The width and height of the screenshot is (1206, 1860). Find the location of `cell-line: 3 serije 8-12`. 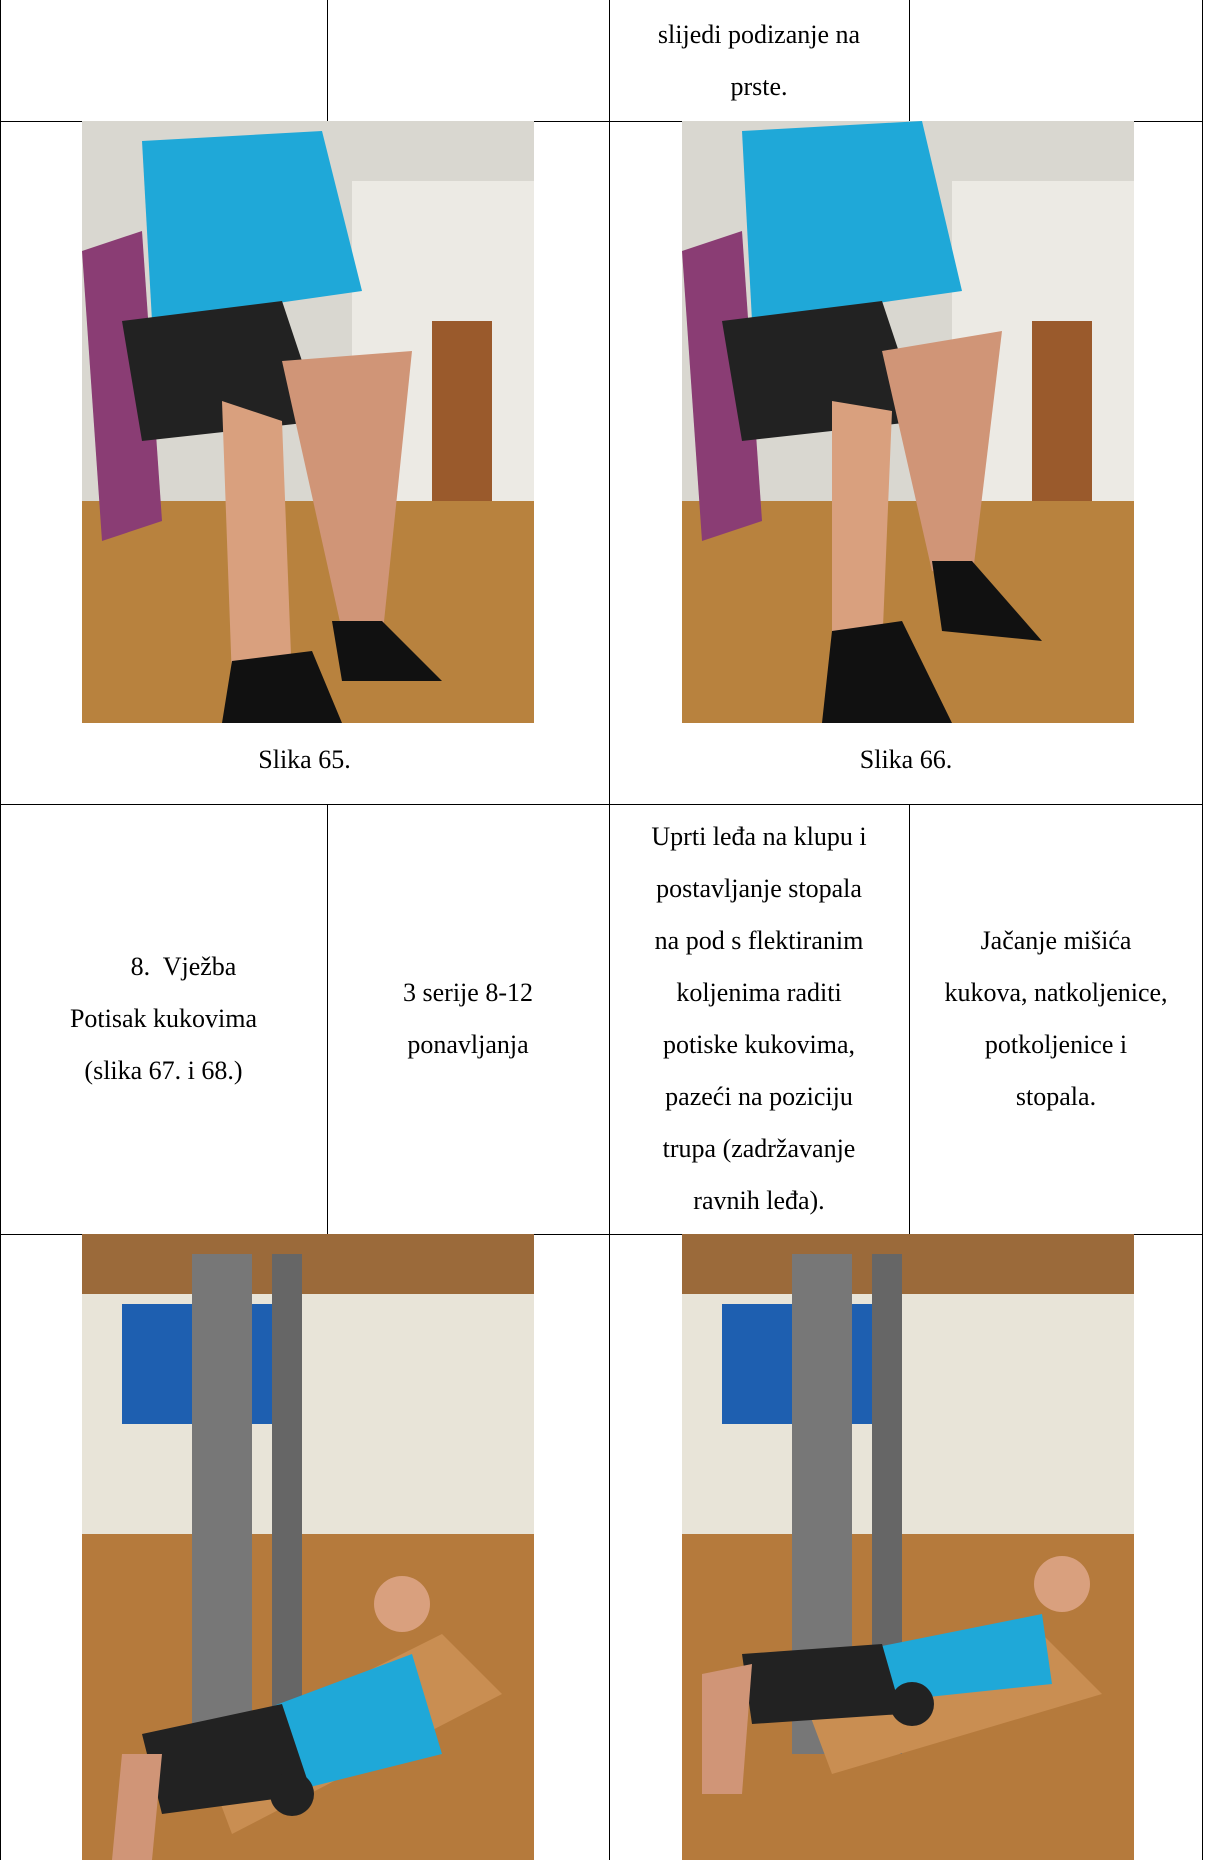

cell-line: 3 serije 8-12 is located at coordinates (468, 992).